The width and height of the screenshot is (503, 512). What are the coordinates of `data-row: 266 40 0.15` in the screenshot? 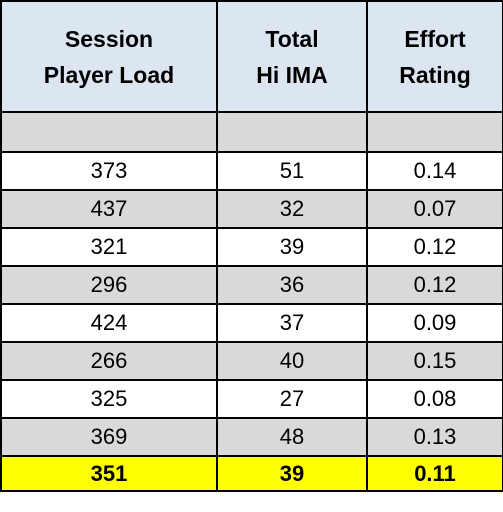 It's located at (251, 361).